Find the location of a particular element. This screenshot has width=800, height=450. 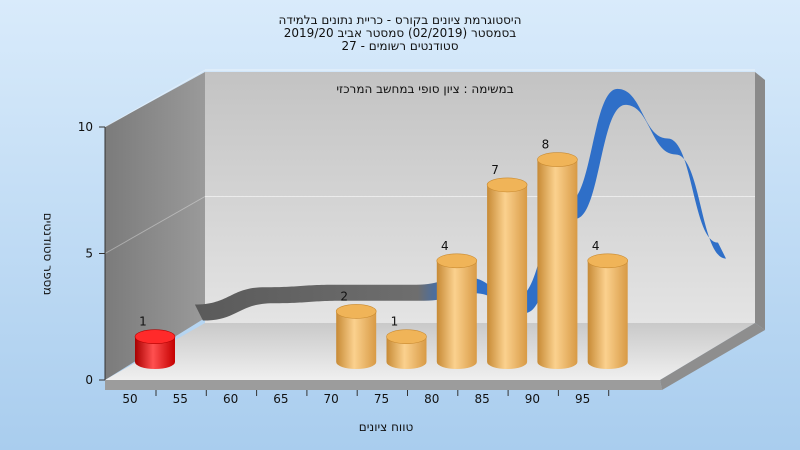

bar-80: 4 is located at coordinates (457, 304).